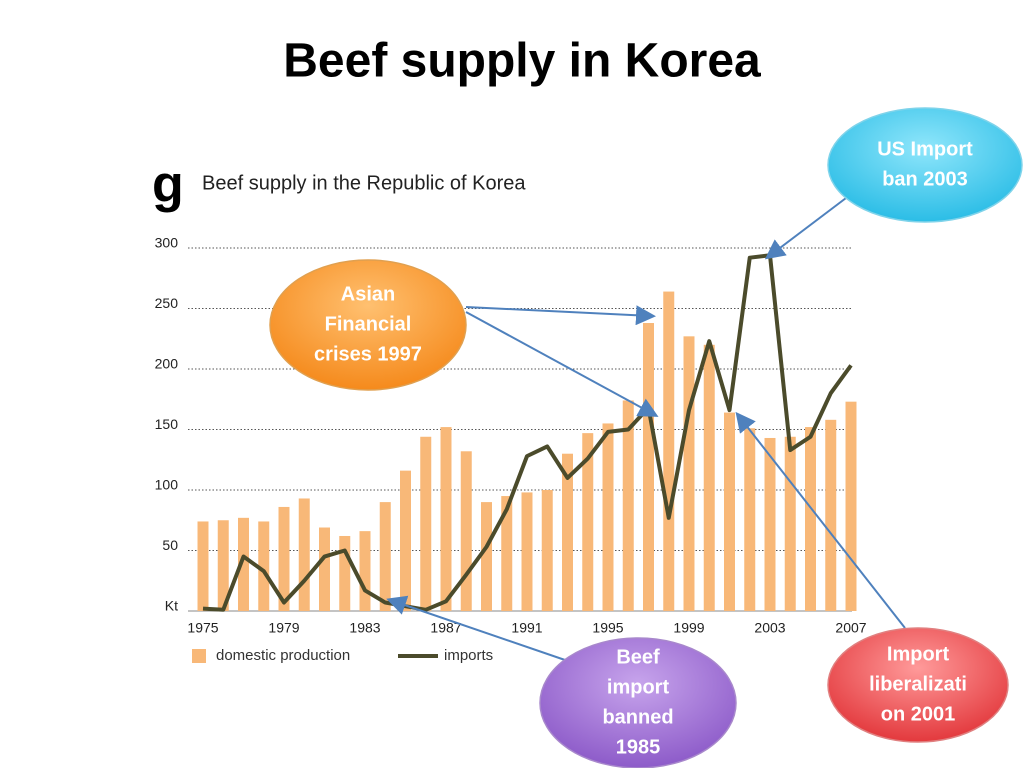 This screenshot has height=768, width=1024. I want to click on x-tick-label: 1999, so click(688, 628).